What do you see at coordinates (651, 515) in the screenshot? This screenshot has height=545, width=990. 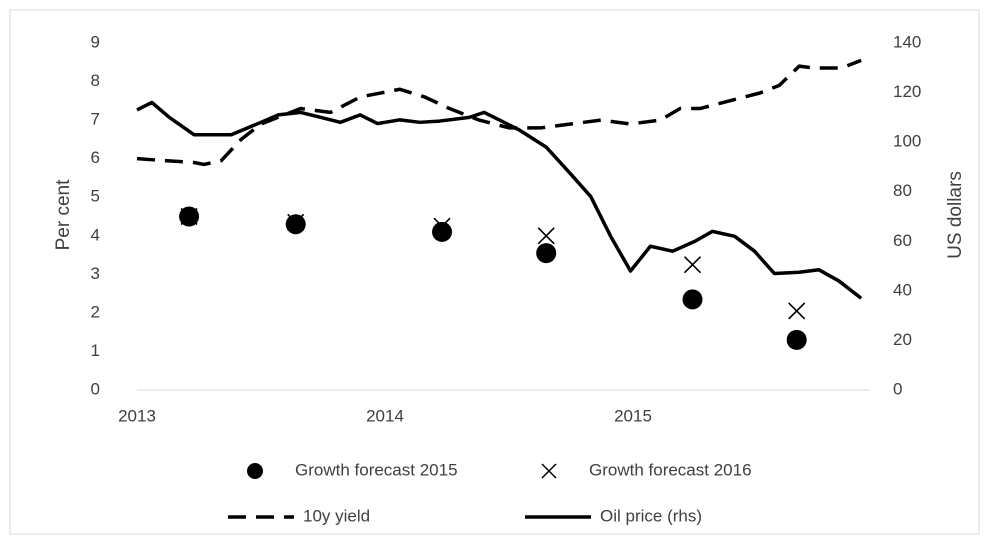 I see `legend-label: Oil price (rhs)` at bounding box center [651, 515].